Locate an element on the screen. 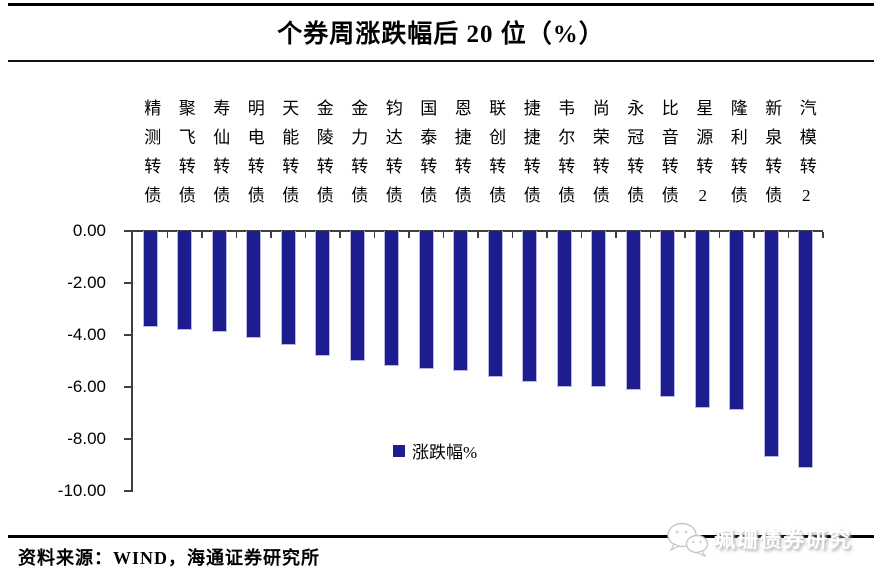  x-axis-line is located at coordinates (477, 230).